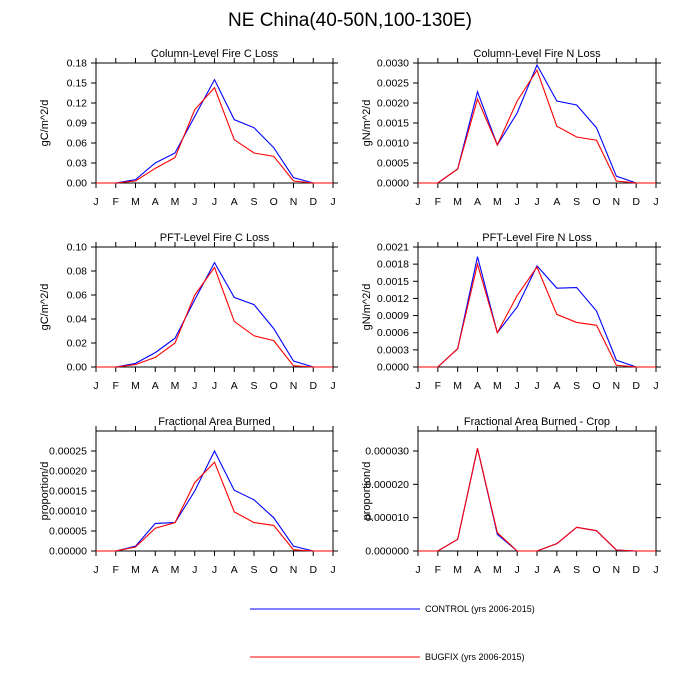 This screenshot has height=700, width=700. I want to click on chart-title: PFT-Level Fire N Loss, so click(537, 238).